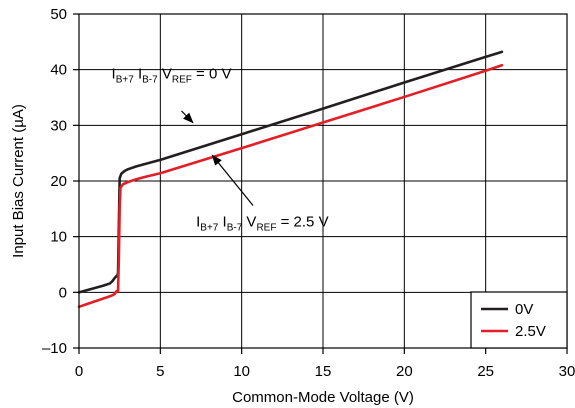  Describe the element at coordinates (262, 194) in the screenshot. I see `annotation-2: IB+7 IB-7 VREF = 2.5 V` at that location.